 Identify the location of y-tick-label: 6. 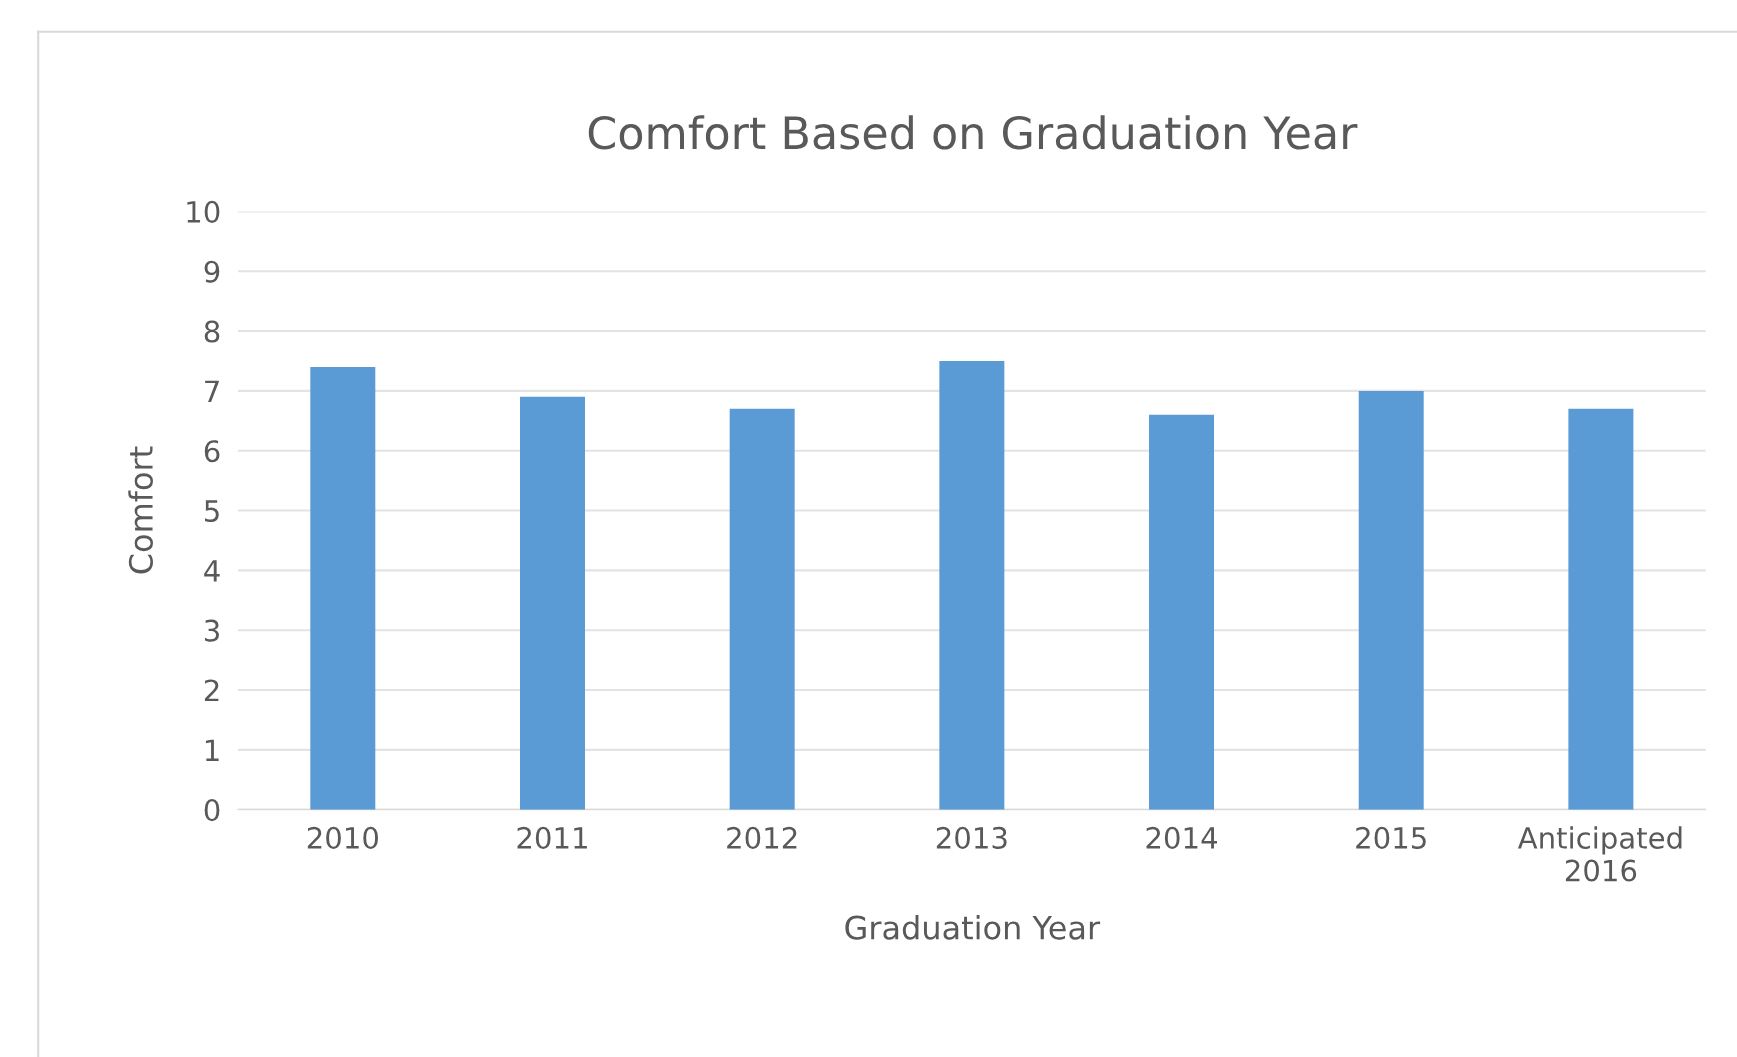
(212, 451).